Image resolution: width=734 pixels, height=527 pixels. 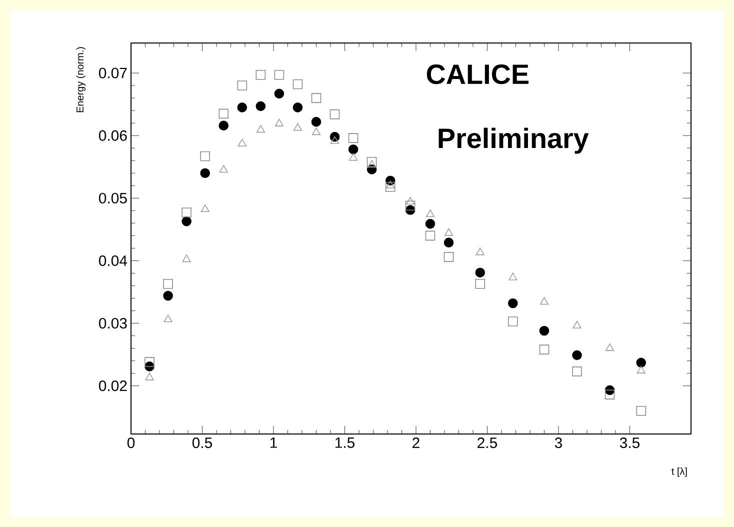 I want to click on y-tick-label: 0.05, so click(x=112, y=198).